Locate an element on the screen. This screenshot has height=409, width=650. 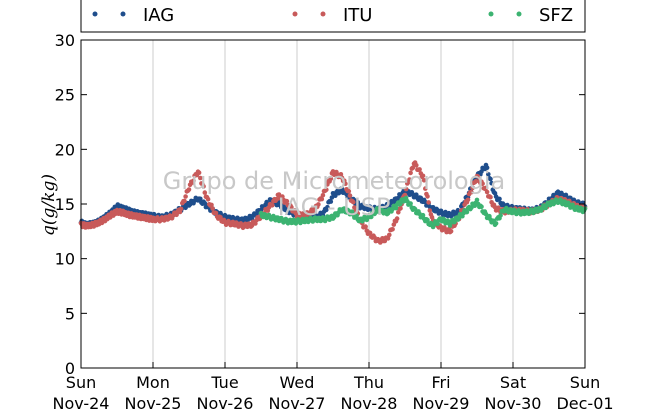
legend: IAG ITU SFZ is located at coordinates (333, 16).